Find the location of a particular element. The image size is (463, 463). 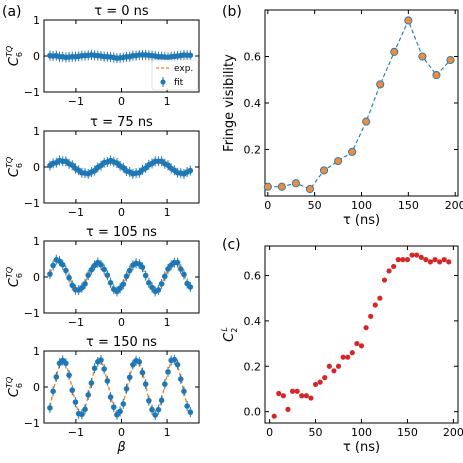

panel-a2-title: τ = 75 ns is located at coordinates (121, 122).